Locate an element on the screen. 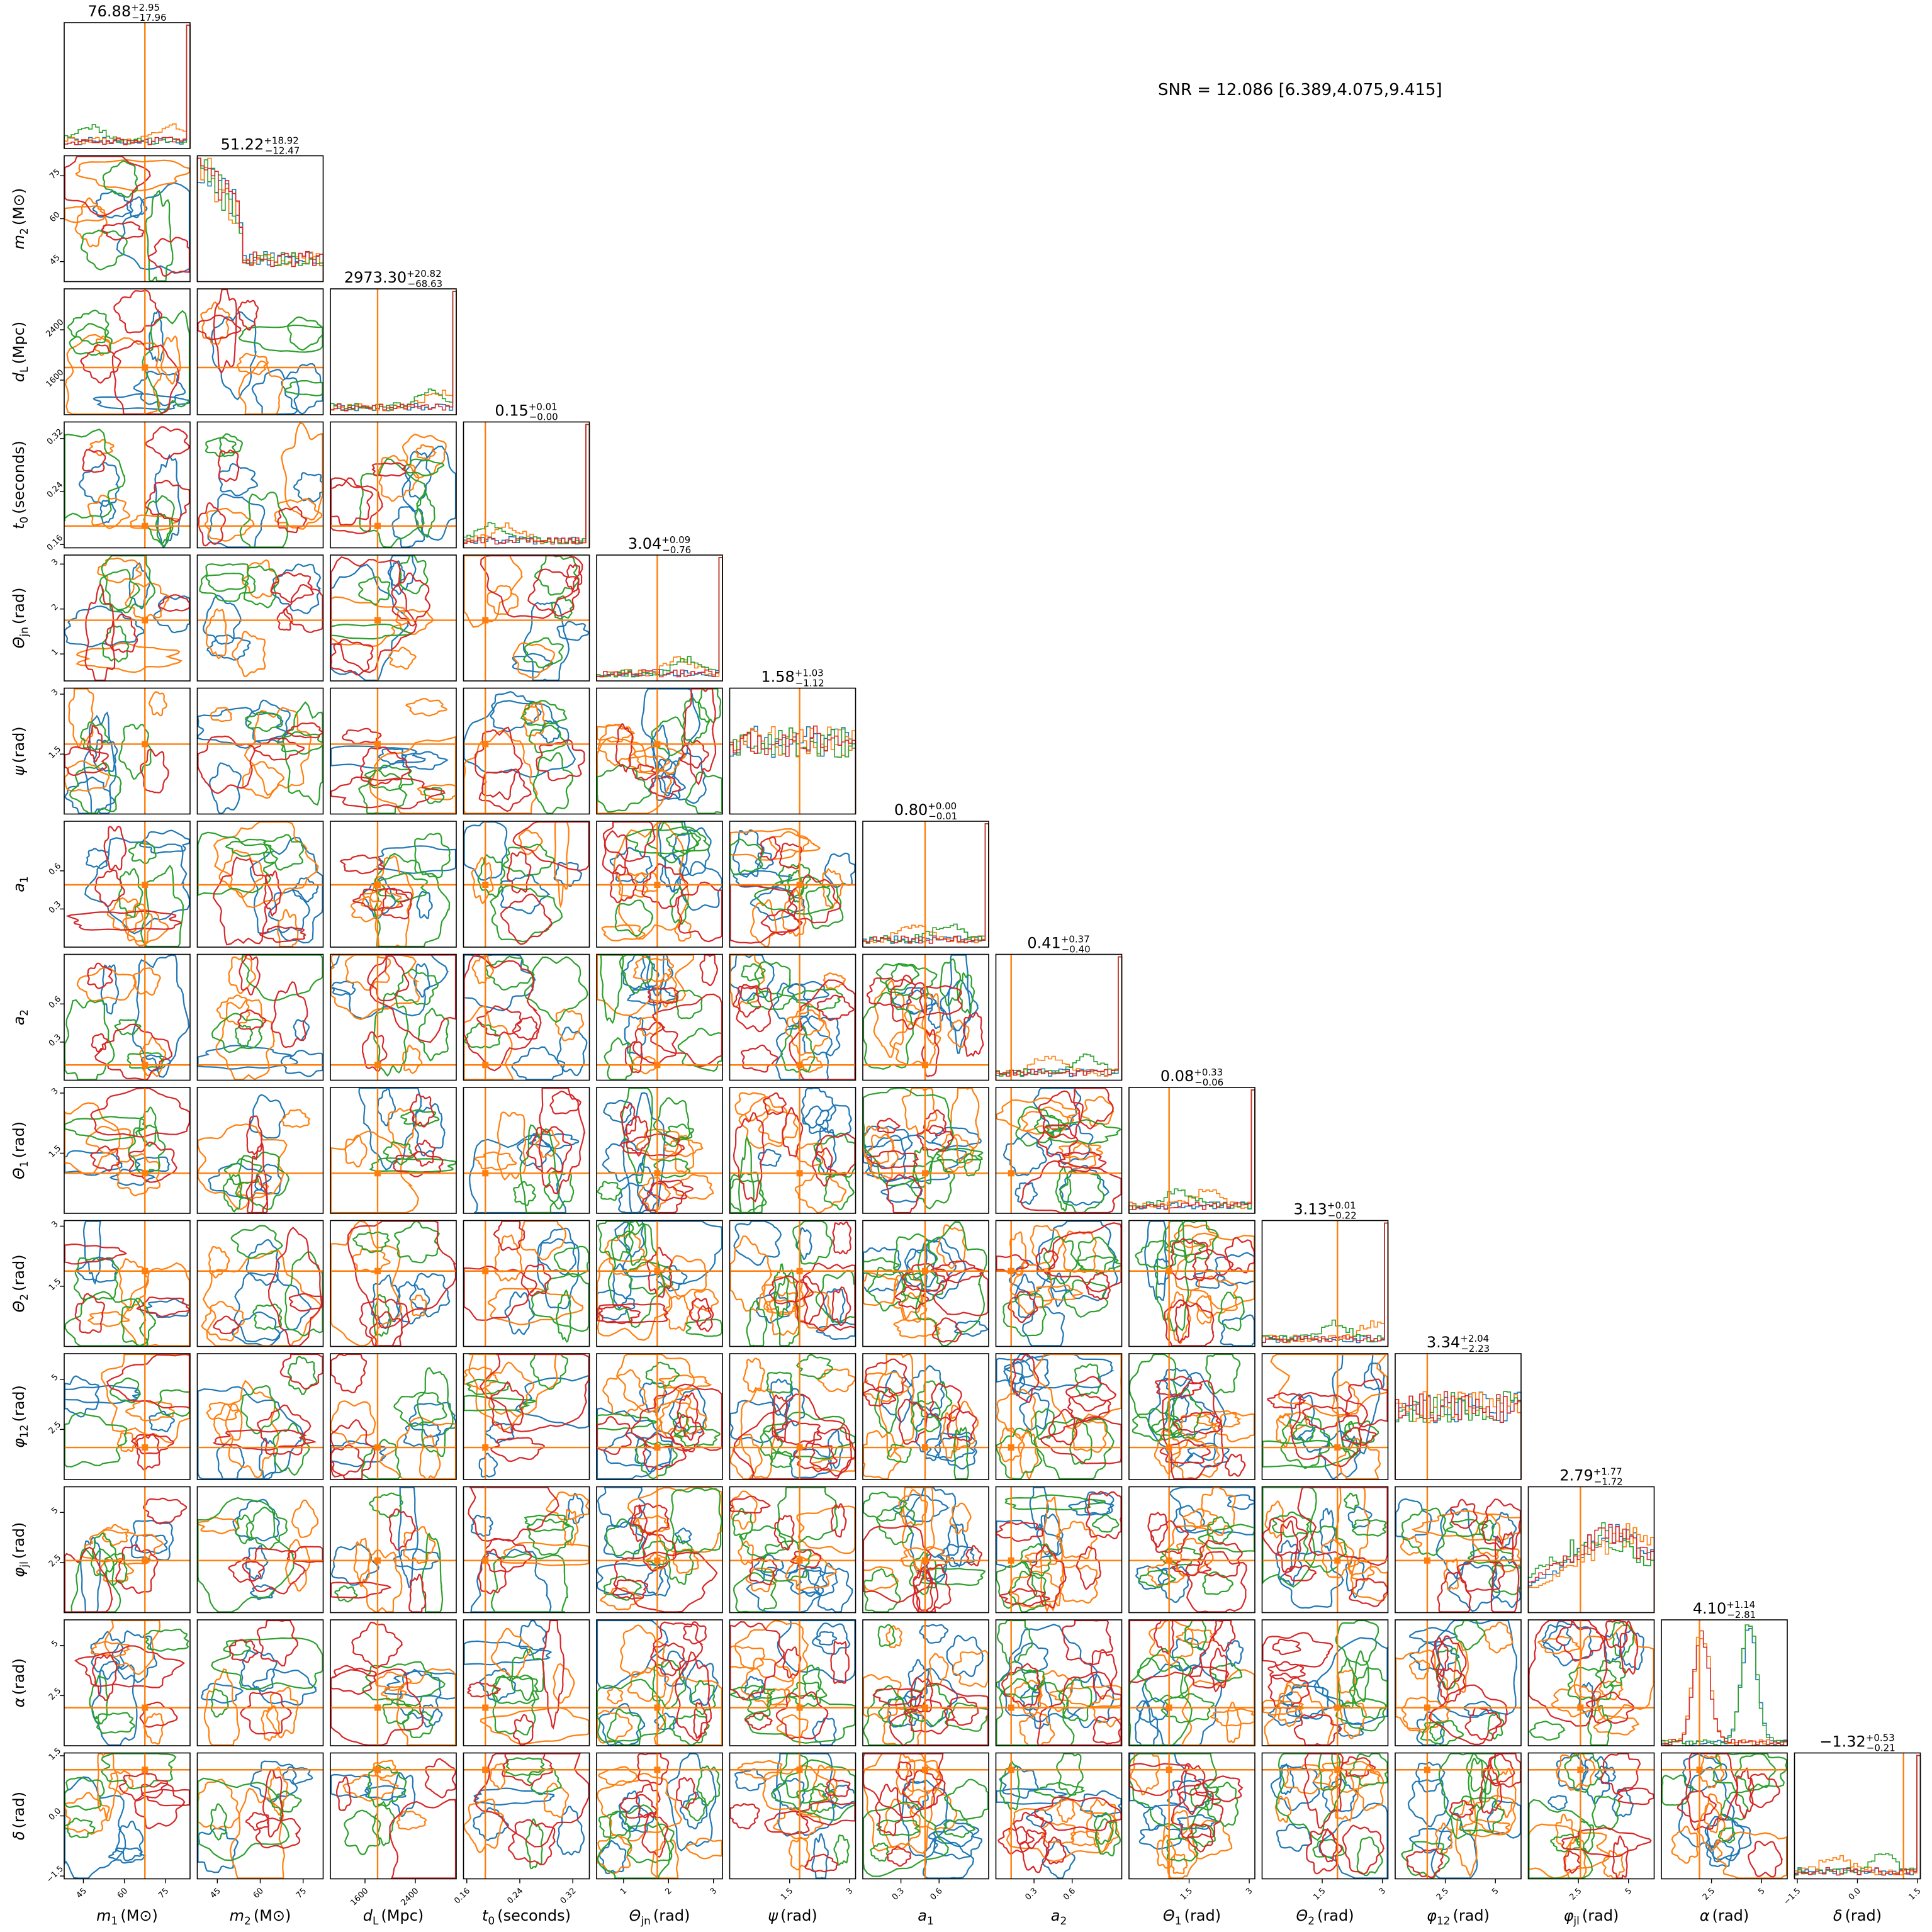 The image size is (1932, 1932). posterior-title: 0.08+0.33 −0.06 is located at coordinates (1191, 1077).